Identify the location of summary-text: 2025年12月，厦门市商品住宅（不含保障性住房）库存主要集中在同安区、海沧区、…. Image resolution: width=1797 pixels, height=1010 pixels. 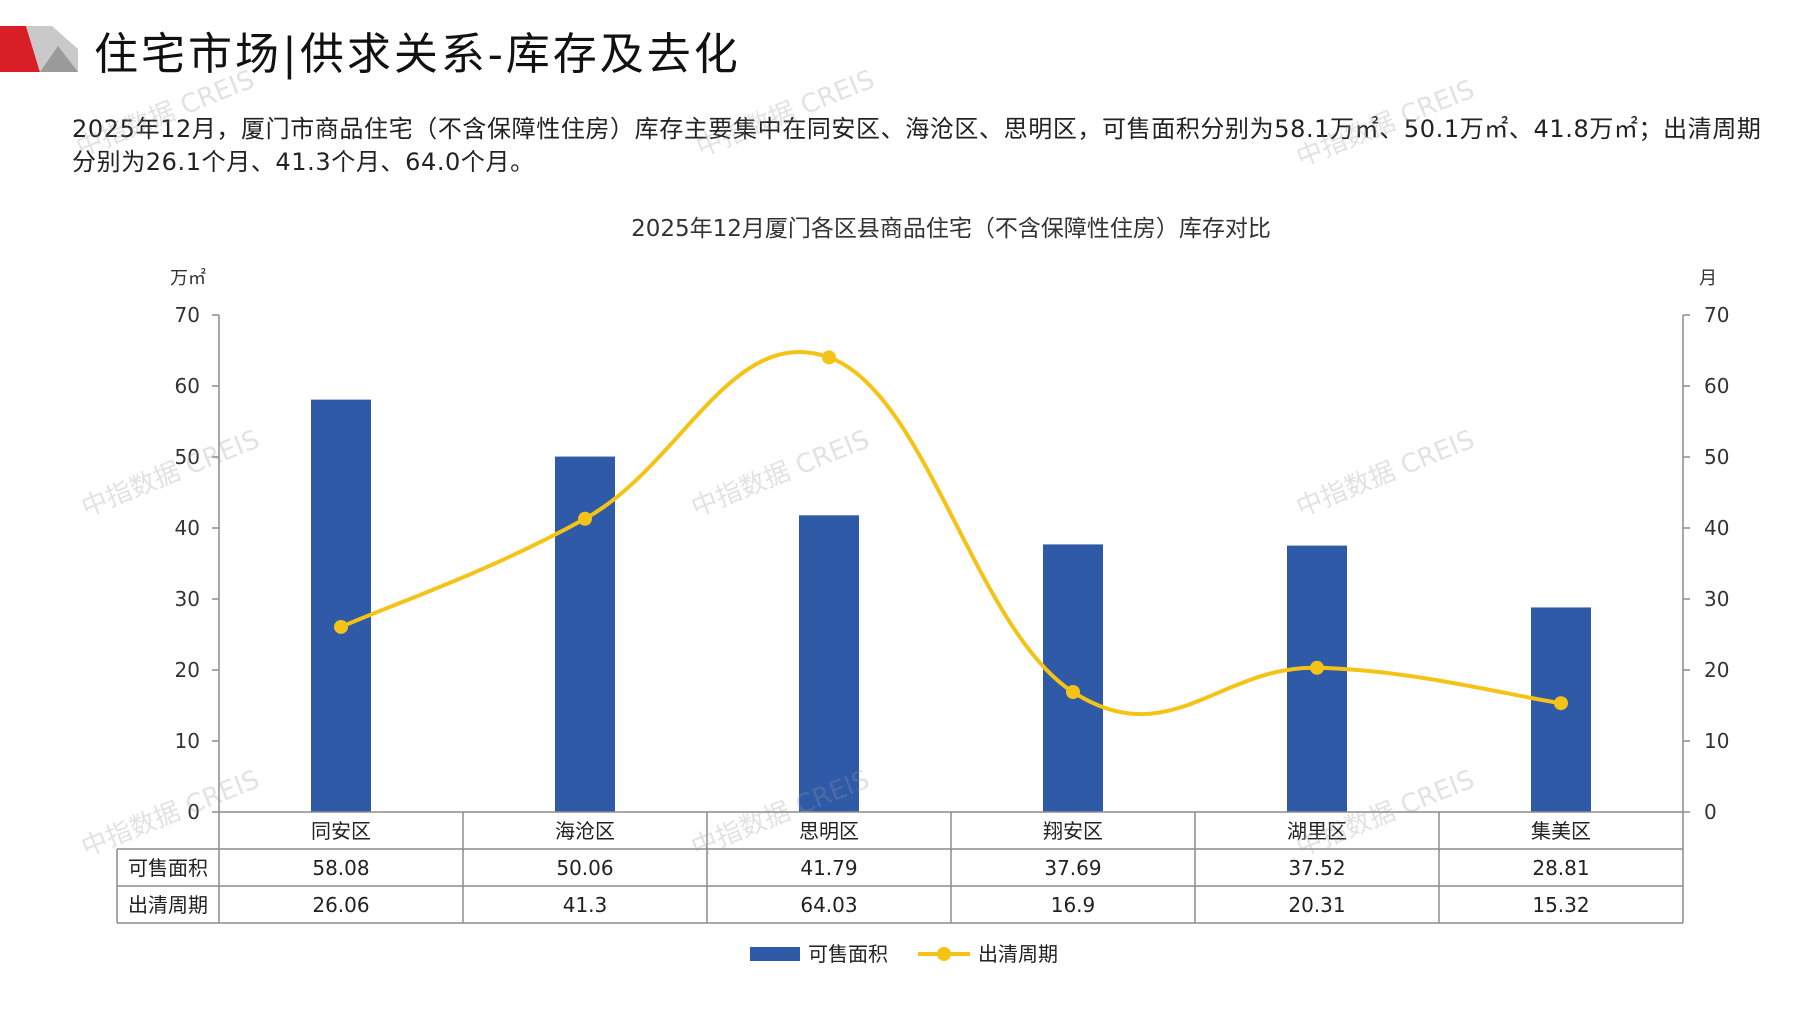
(917, 145).